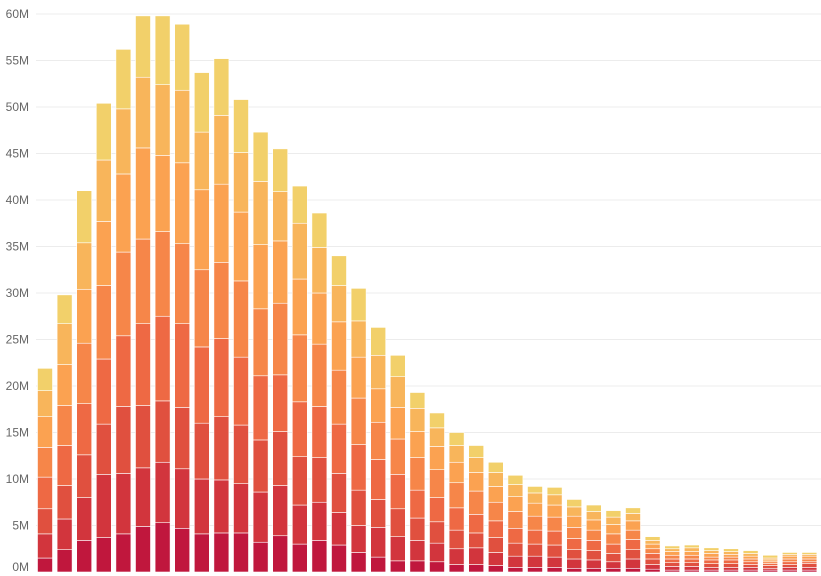 The width and height of the screenshot is (821, 576). I want to click on y-tick-label: 15M, so click(17, 433).